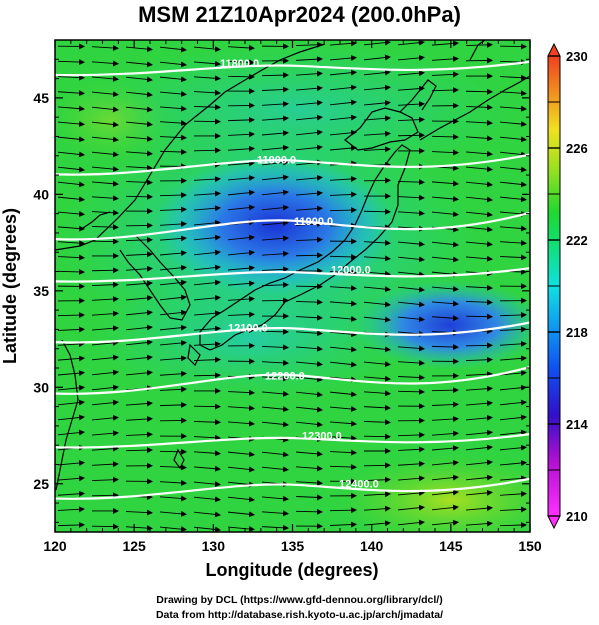 Image resolution: width=599 pixels, height=625 pixels. I want to click on y-axis-title: Latitude (degrees), so click(10, 286).